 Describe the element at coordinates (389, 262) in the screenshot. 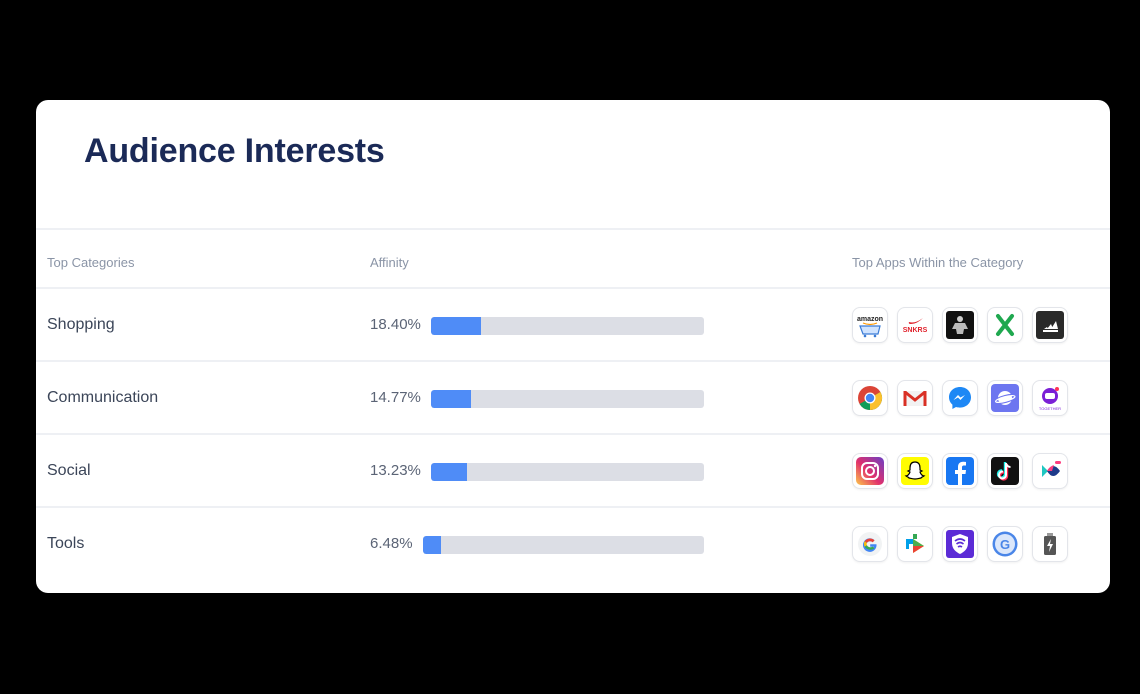

I see `column-header-affinity: Affinity` at that location.